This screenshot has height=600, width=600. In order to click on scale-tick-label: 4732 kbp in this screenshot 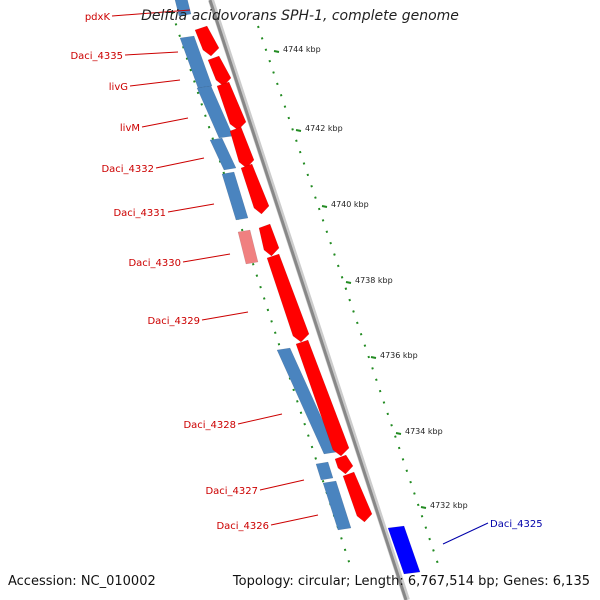, I will do `click(449, 505)`.